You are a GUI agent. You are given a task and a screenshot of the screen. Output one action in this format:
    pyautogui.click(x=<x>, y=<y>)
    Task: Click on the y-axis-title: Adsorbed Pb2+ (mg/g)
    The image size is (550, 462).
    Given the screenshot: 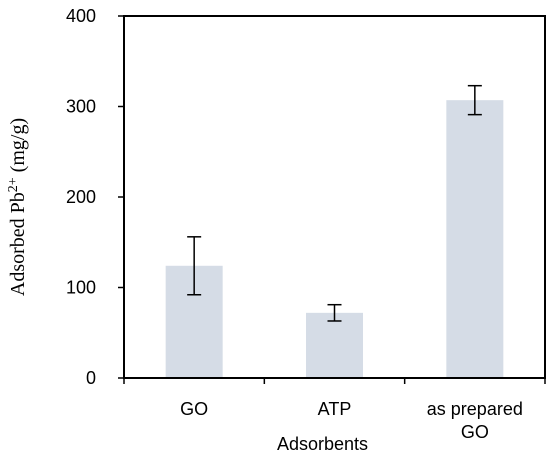 What is the action you would take?
    pyautogui.click(x=18, y=207)
    